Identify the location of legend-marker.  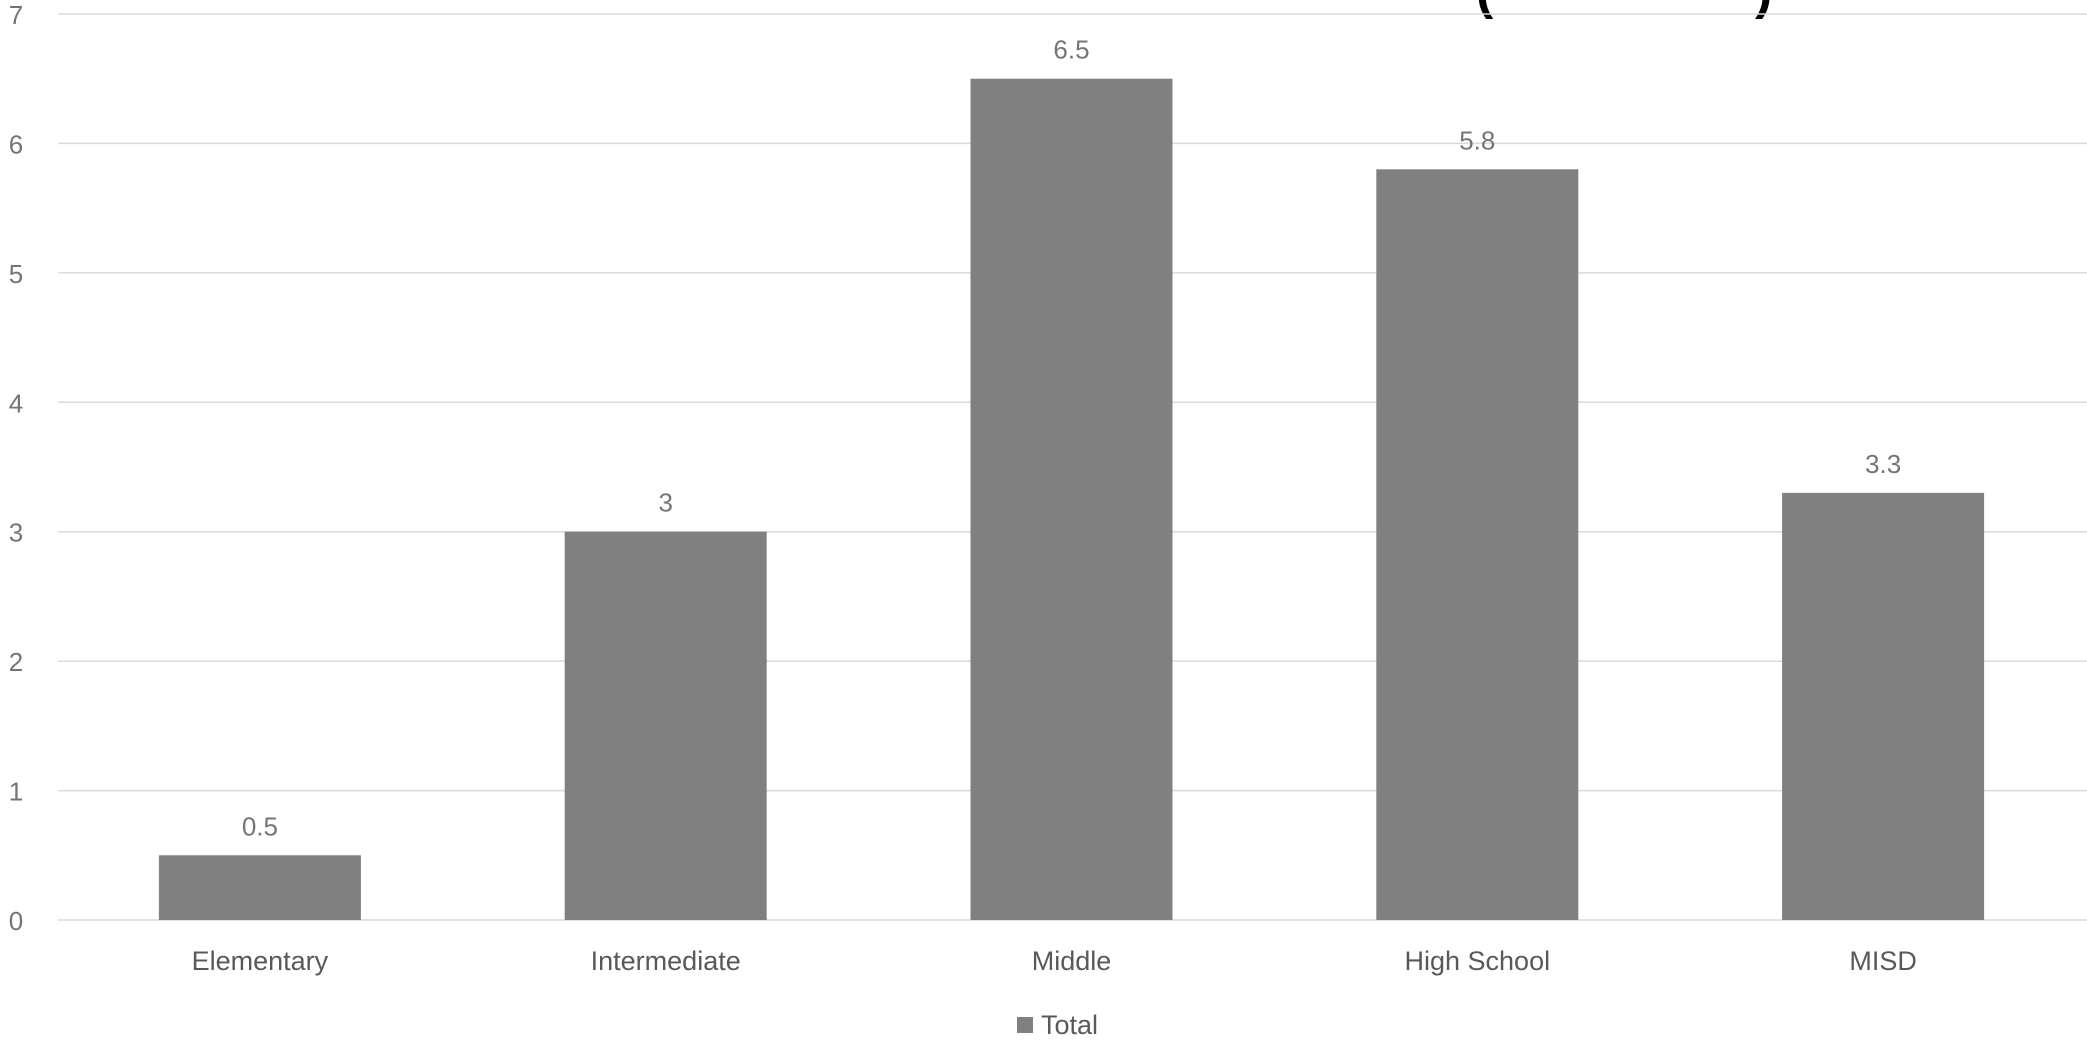
(1025, 1025).